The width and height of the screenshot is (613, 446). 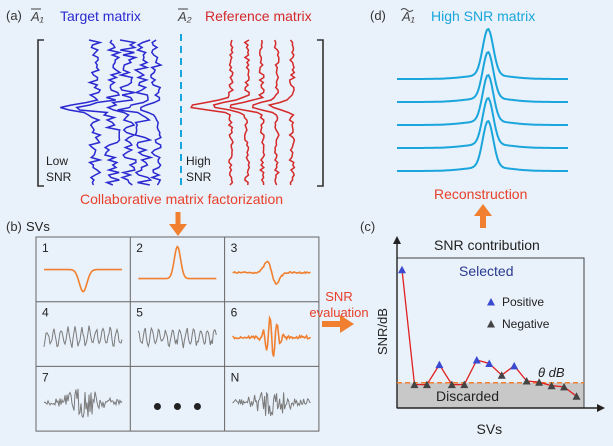 I want to click on discarded-label: Discarded, so click(x=467, y=396).